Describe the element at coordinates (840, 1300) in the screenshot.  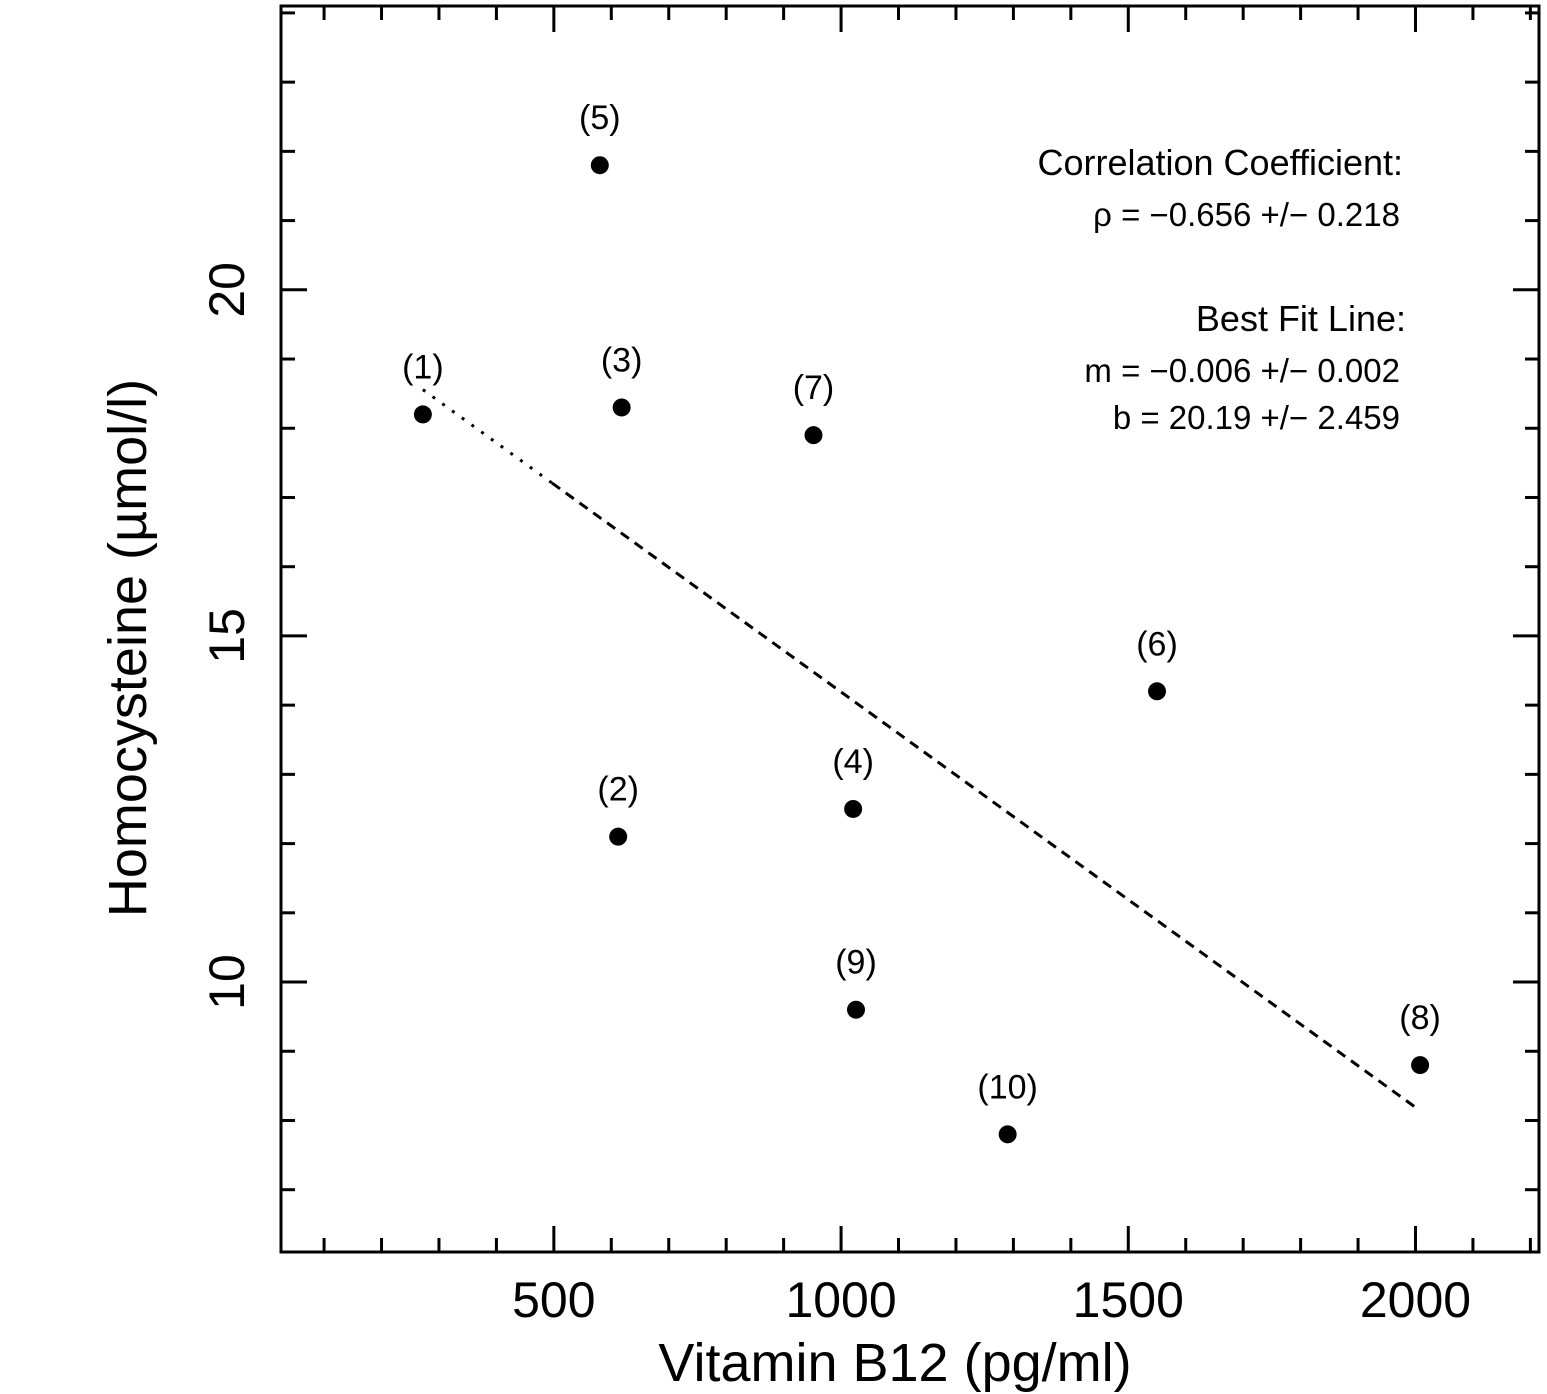
I see `x-tick-label: 1000` at that location.